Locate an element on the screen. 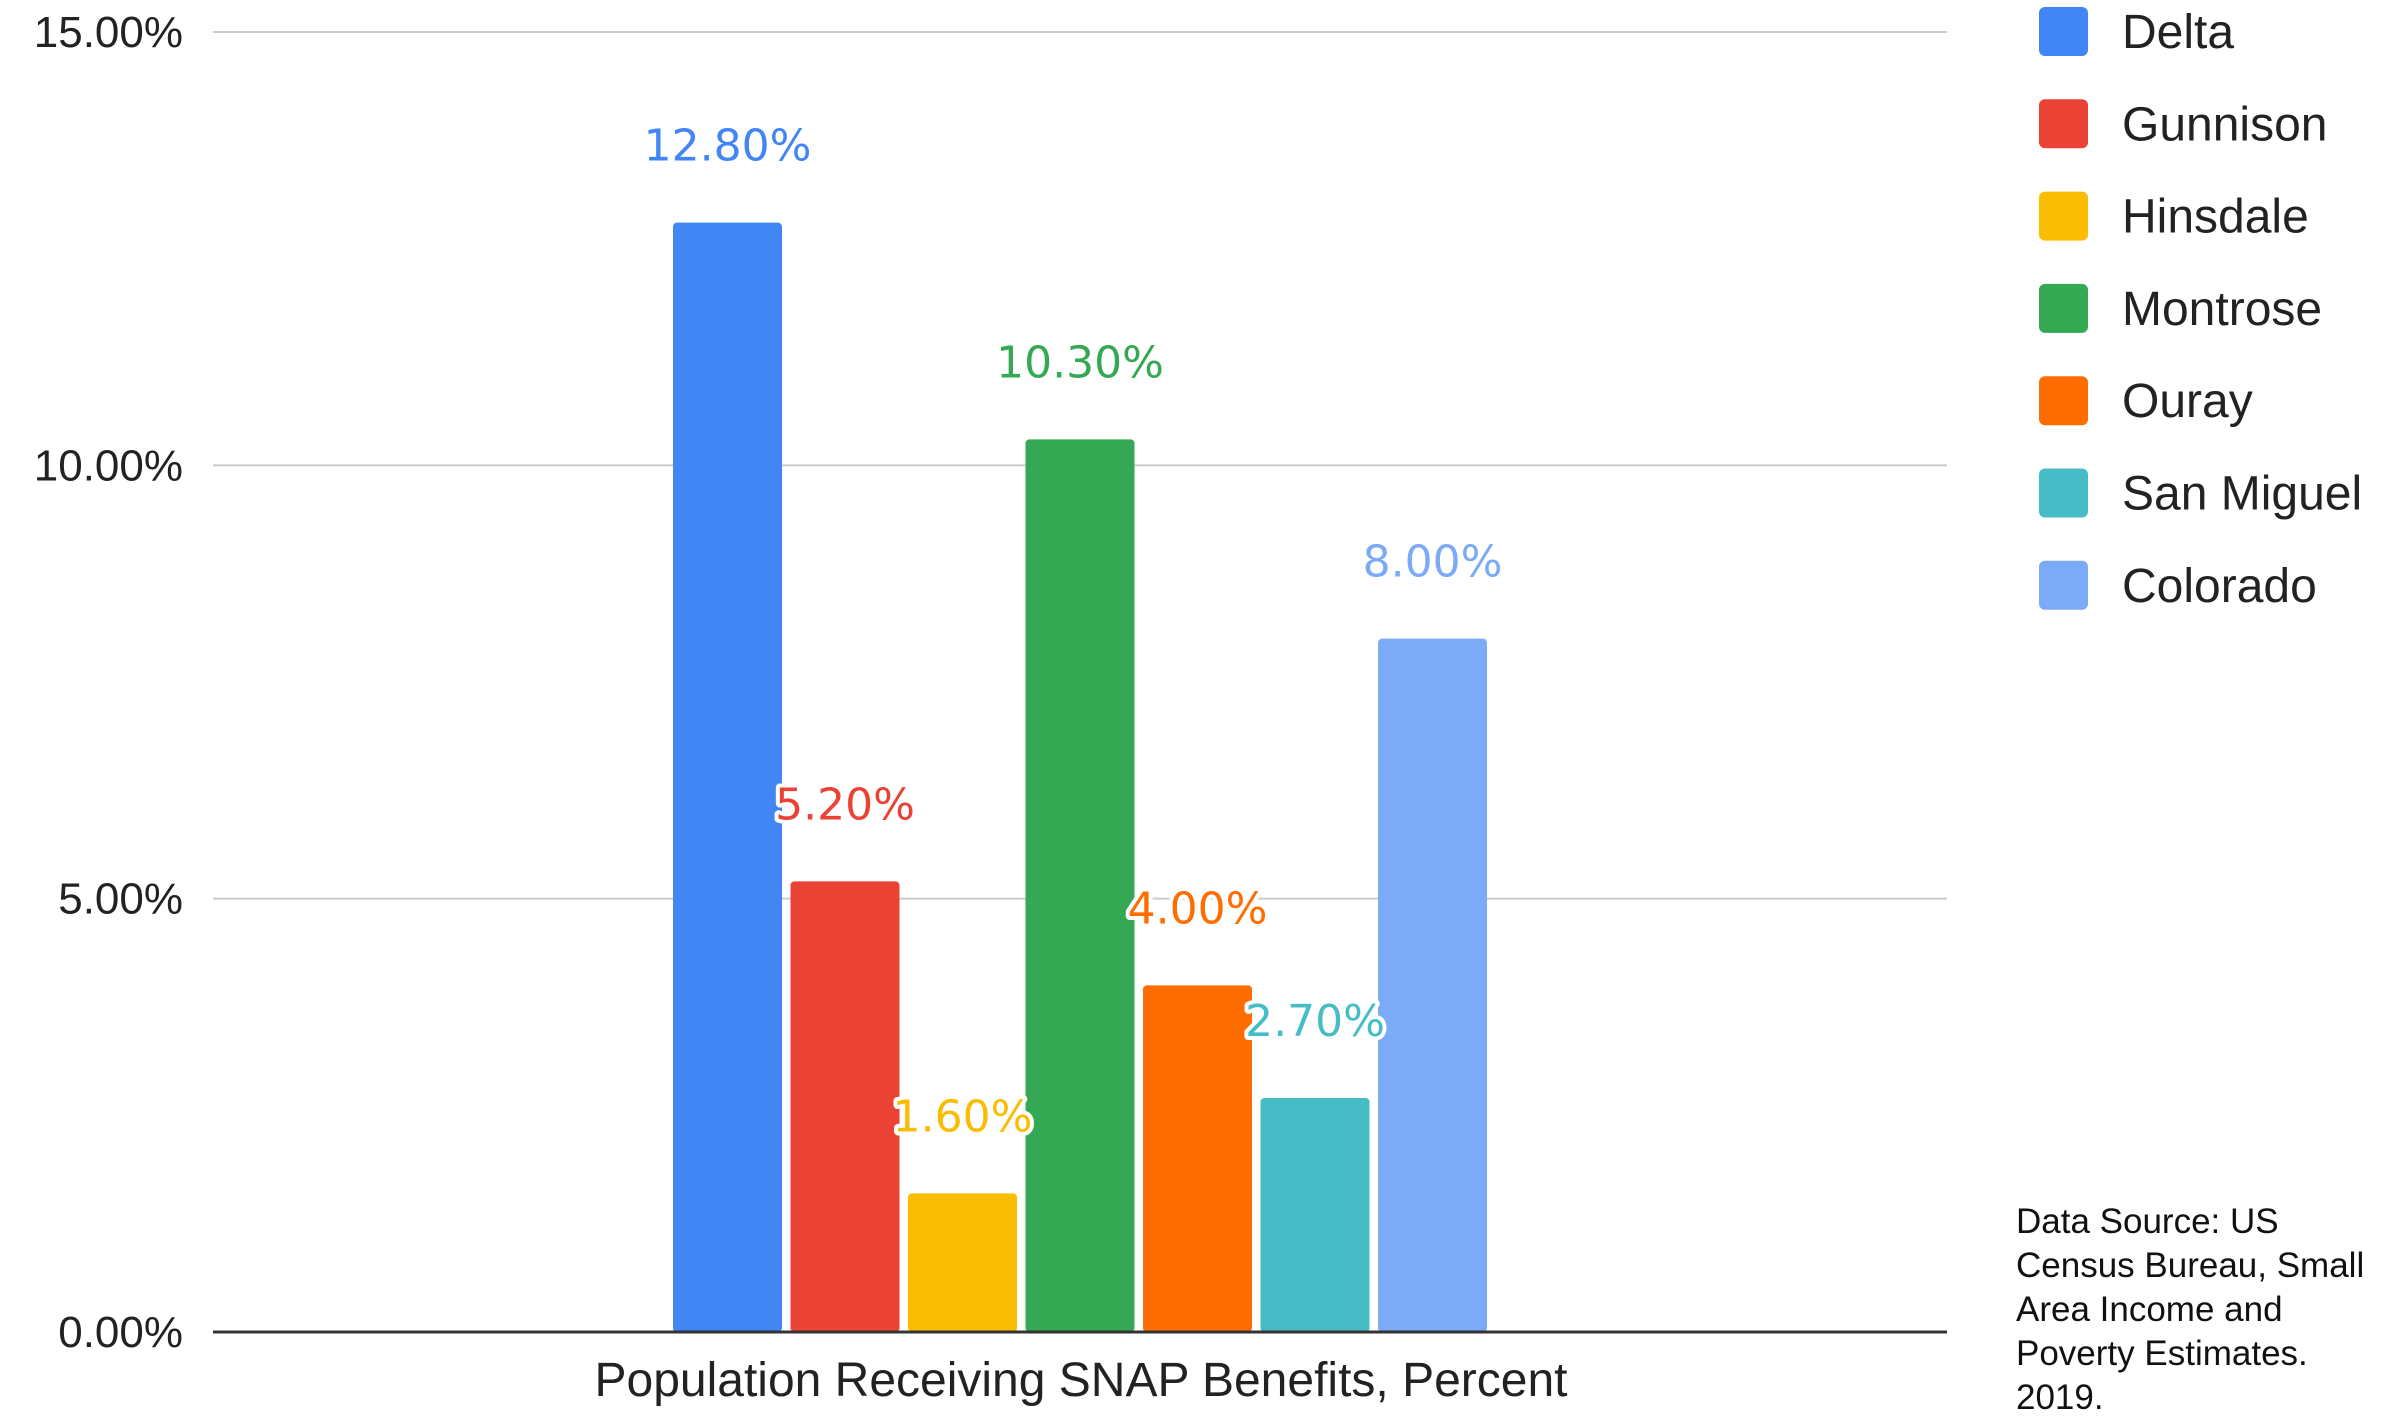 This screenshot has width=2382, height=1420. y-tick-label: 5.00% is located at coordinates (120, 899).